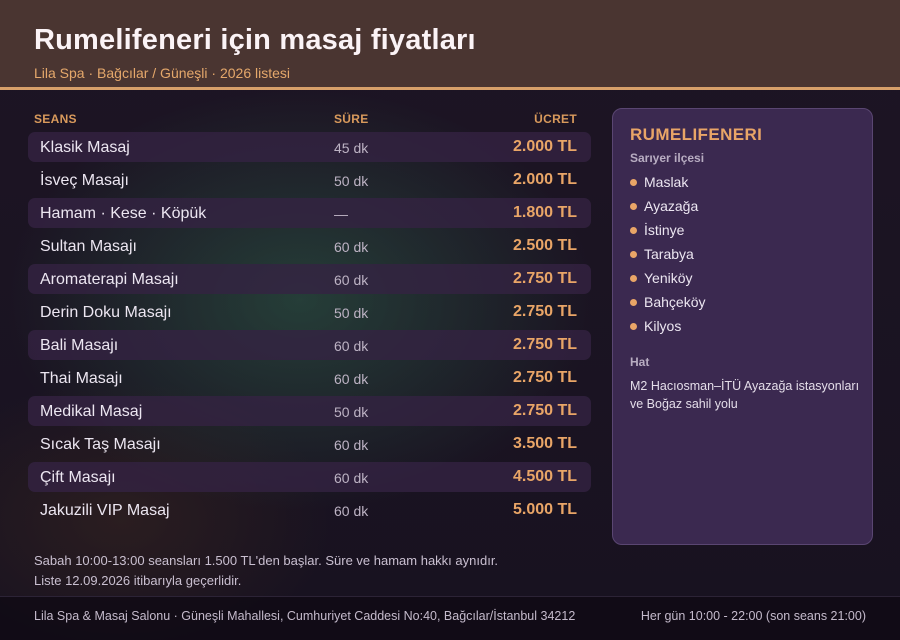 The image size is (900, 640). What do you see at coordinates (544, 443) in the screenshot?
I see `session-price: 3.500 TL` at bounding box center [544, 443].